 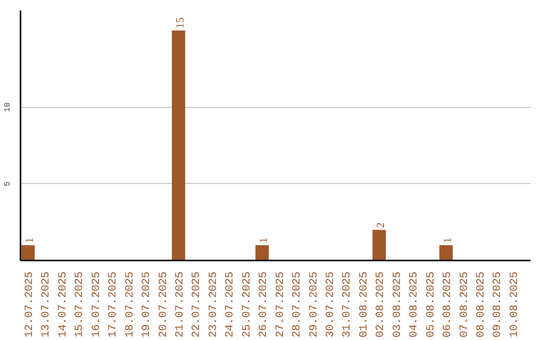 What do you see at coordinates (381, 304) in the screenshot?
I see `x-tick-label: 02.08.2025` at bounding box center [381, 304].